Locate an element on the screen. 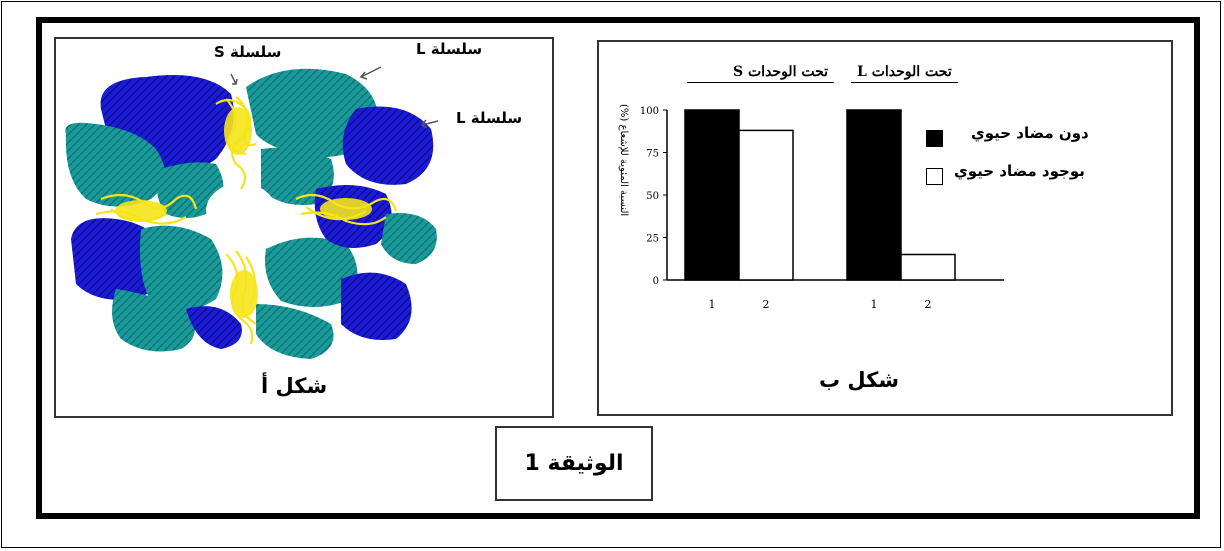 The width and height of the screenshot is (1224, 551). protein-subunit-teal is located at coordinates (115, 164).